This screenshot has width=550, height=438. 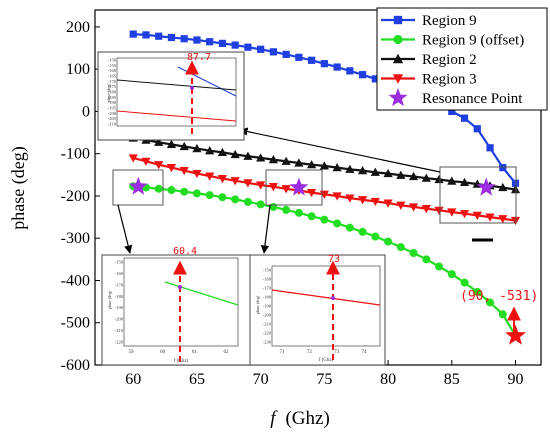 I want to click on inset-ytick-label: -230, so click(x=267, y=342).